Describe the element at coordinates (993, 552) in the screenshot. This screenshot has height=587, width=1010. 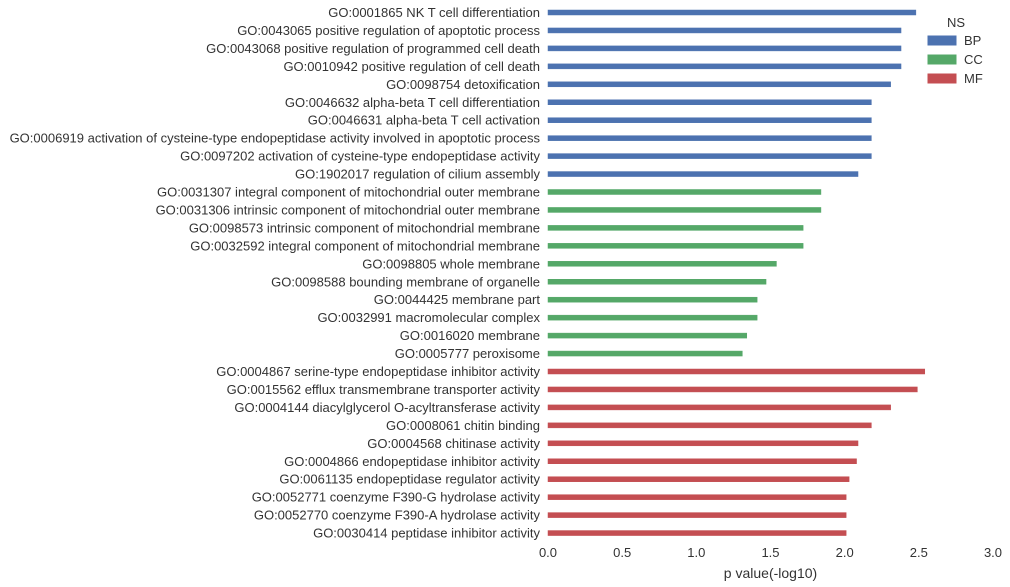
I see `x-tick-label: 3.0` at that location.